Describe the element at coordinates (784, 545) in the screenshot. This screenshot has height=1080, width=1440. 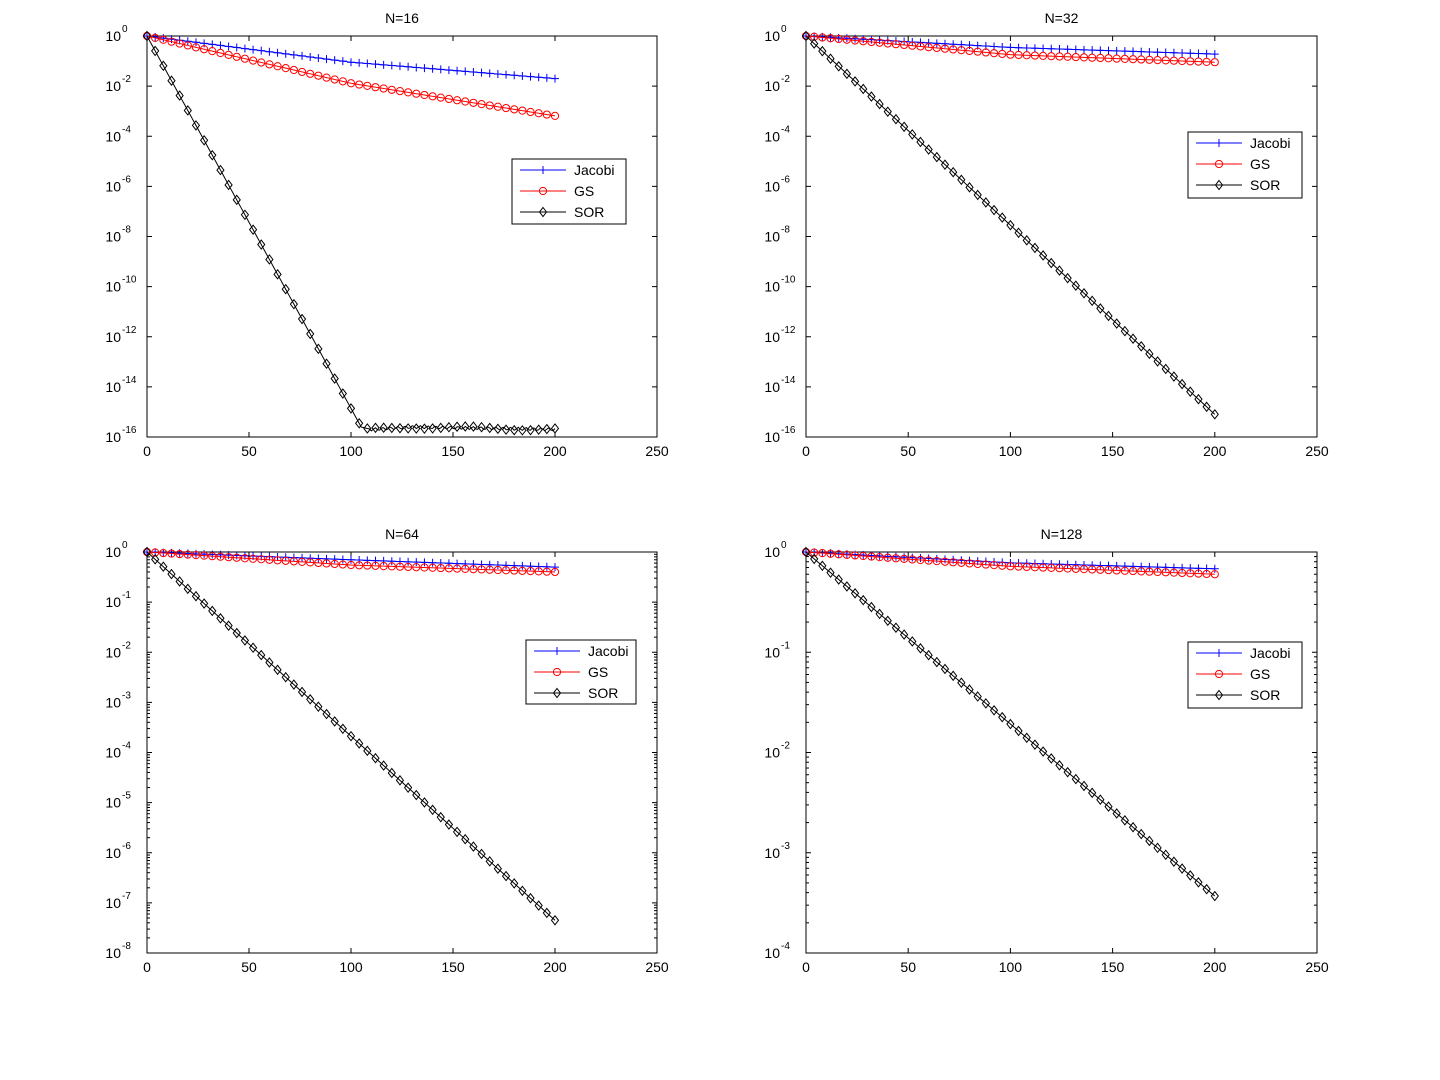
I see `y-tick-exponent: 0` at that location.